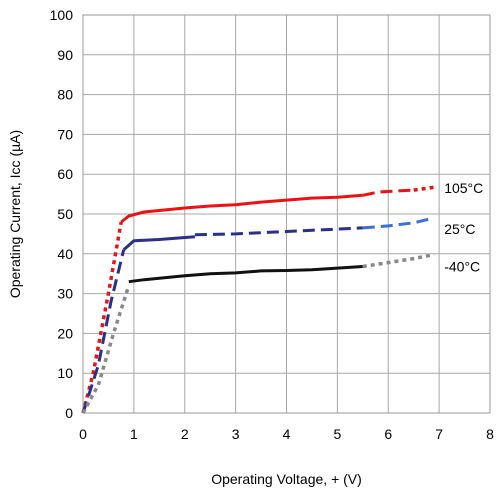 This screenshot has width=497, height=494. Describe the element at coordinates (463, 188) in the screenshot. I see `series-label: 105°C` at that location.